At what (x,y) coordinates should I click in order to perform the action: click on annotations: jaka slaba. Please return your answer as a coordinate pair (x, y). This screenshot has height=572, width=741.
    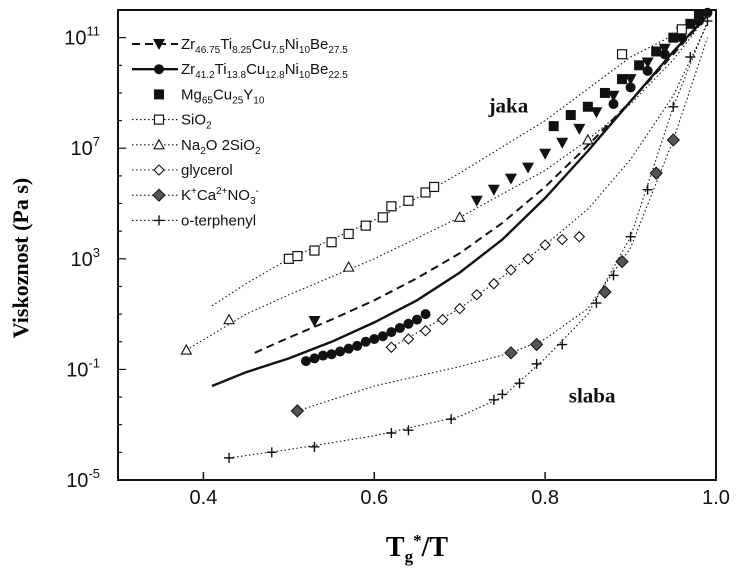
    Looking at the image, I should click on (552, 250).